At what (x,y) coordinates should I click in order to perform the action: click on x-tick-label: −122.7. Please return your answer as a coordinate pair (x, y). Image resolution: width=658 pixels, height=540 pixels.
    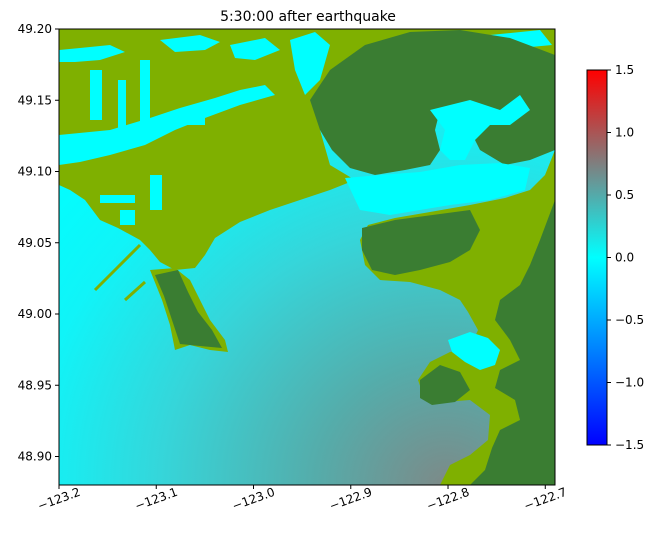
    Looking at the image, I should click on (545, 499).